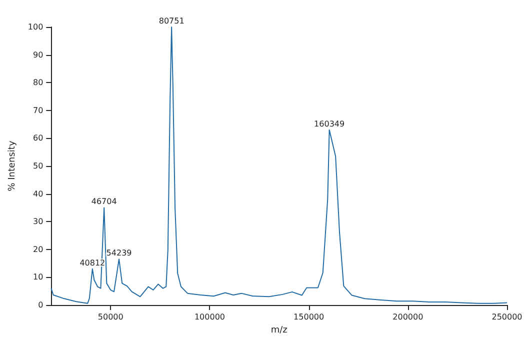 The image size is (531, 343). Describe the element at coordinates (38, 221) in the screenshot. I see `y-tick-label: 30` at that location.